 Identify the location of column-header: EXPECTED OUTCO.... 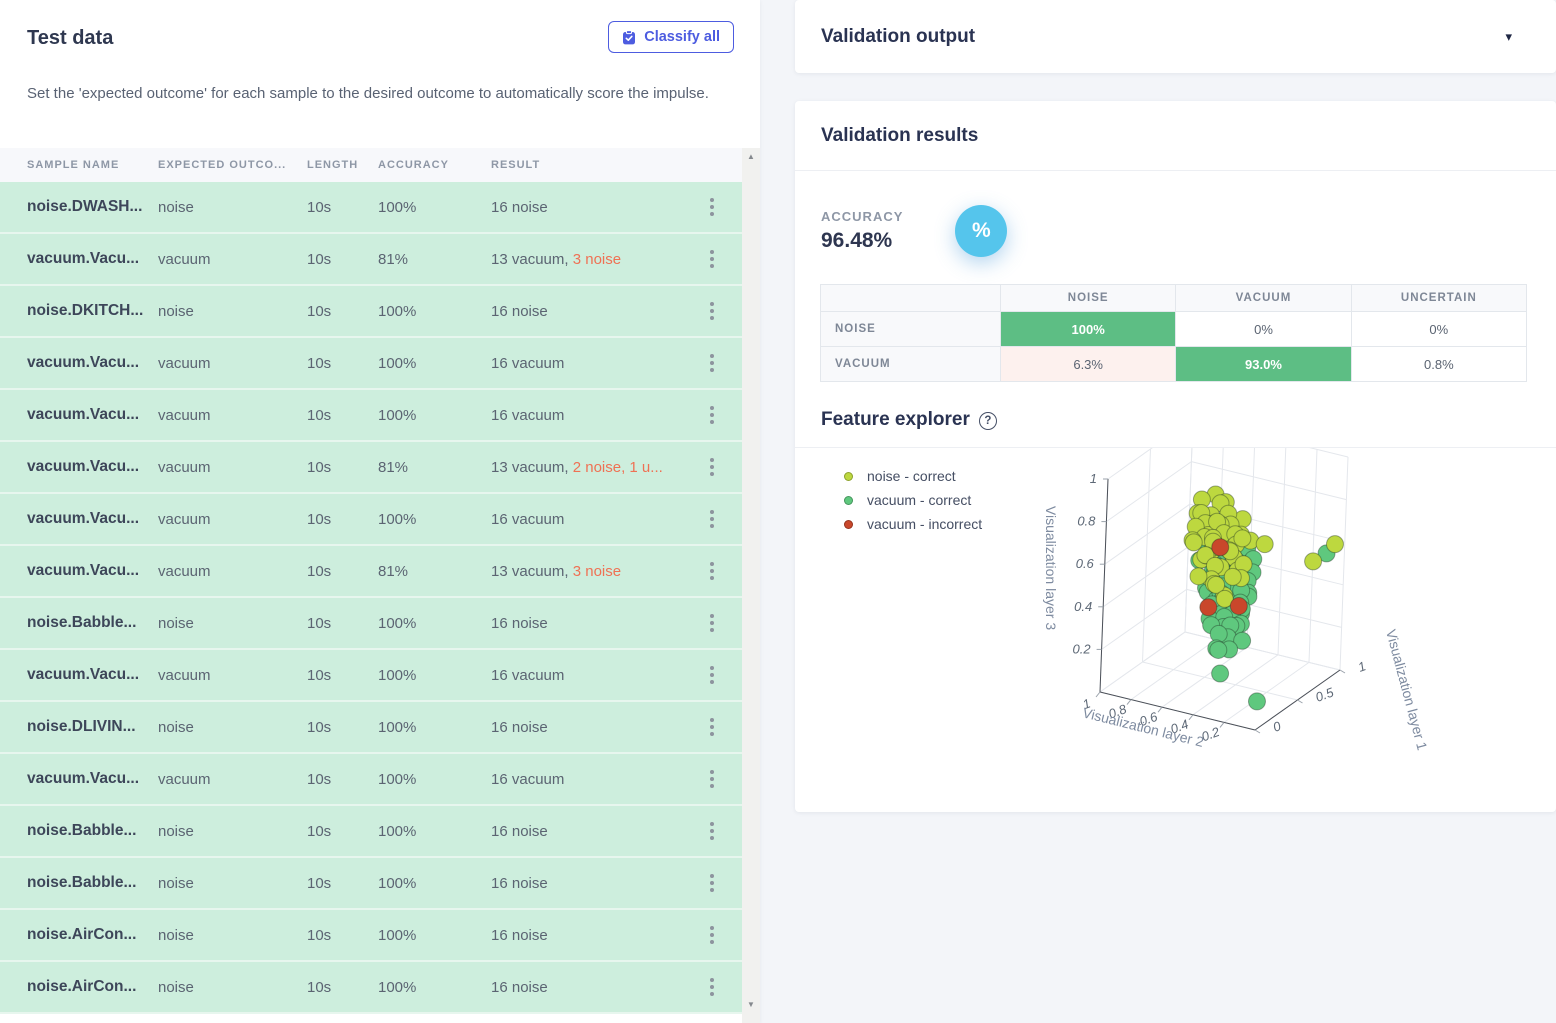
(222, 165).